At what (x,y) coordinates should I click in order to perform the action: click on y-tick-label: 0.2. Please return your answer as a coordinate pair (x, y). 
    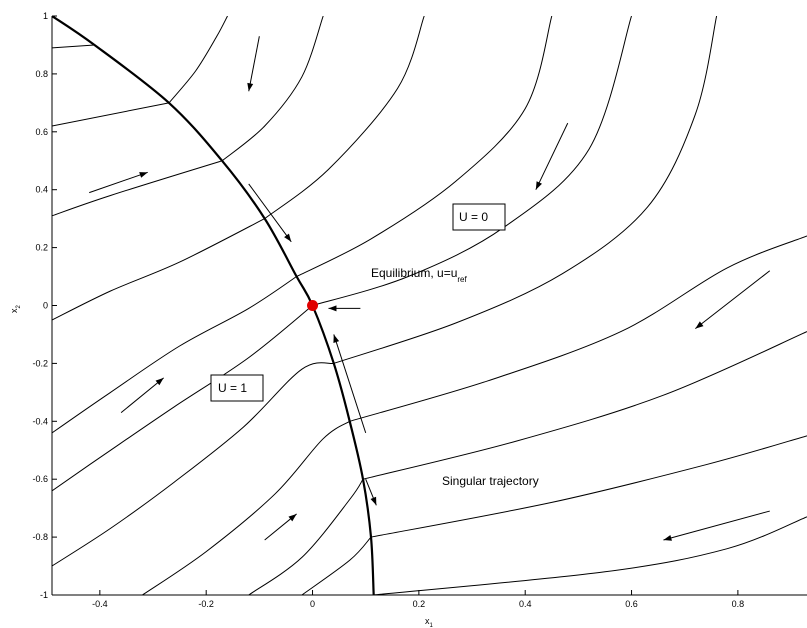
    Looking at the image, I should click on (41, 248).